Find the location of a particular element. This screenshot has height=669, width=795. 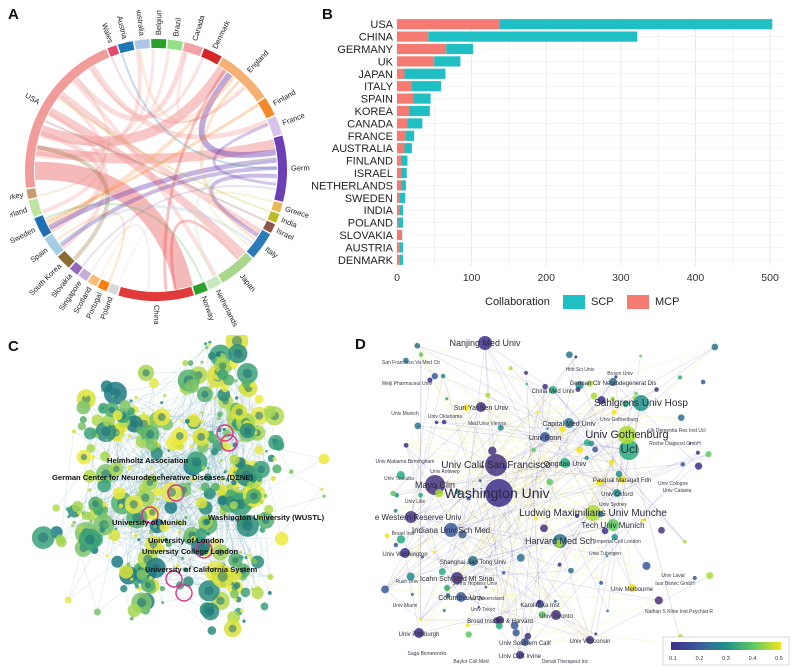

chord-label: China is located at coordinates (156, 315).